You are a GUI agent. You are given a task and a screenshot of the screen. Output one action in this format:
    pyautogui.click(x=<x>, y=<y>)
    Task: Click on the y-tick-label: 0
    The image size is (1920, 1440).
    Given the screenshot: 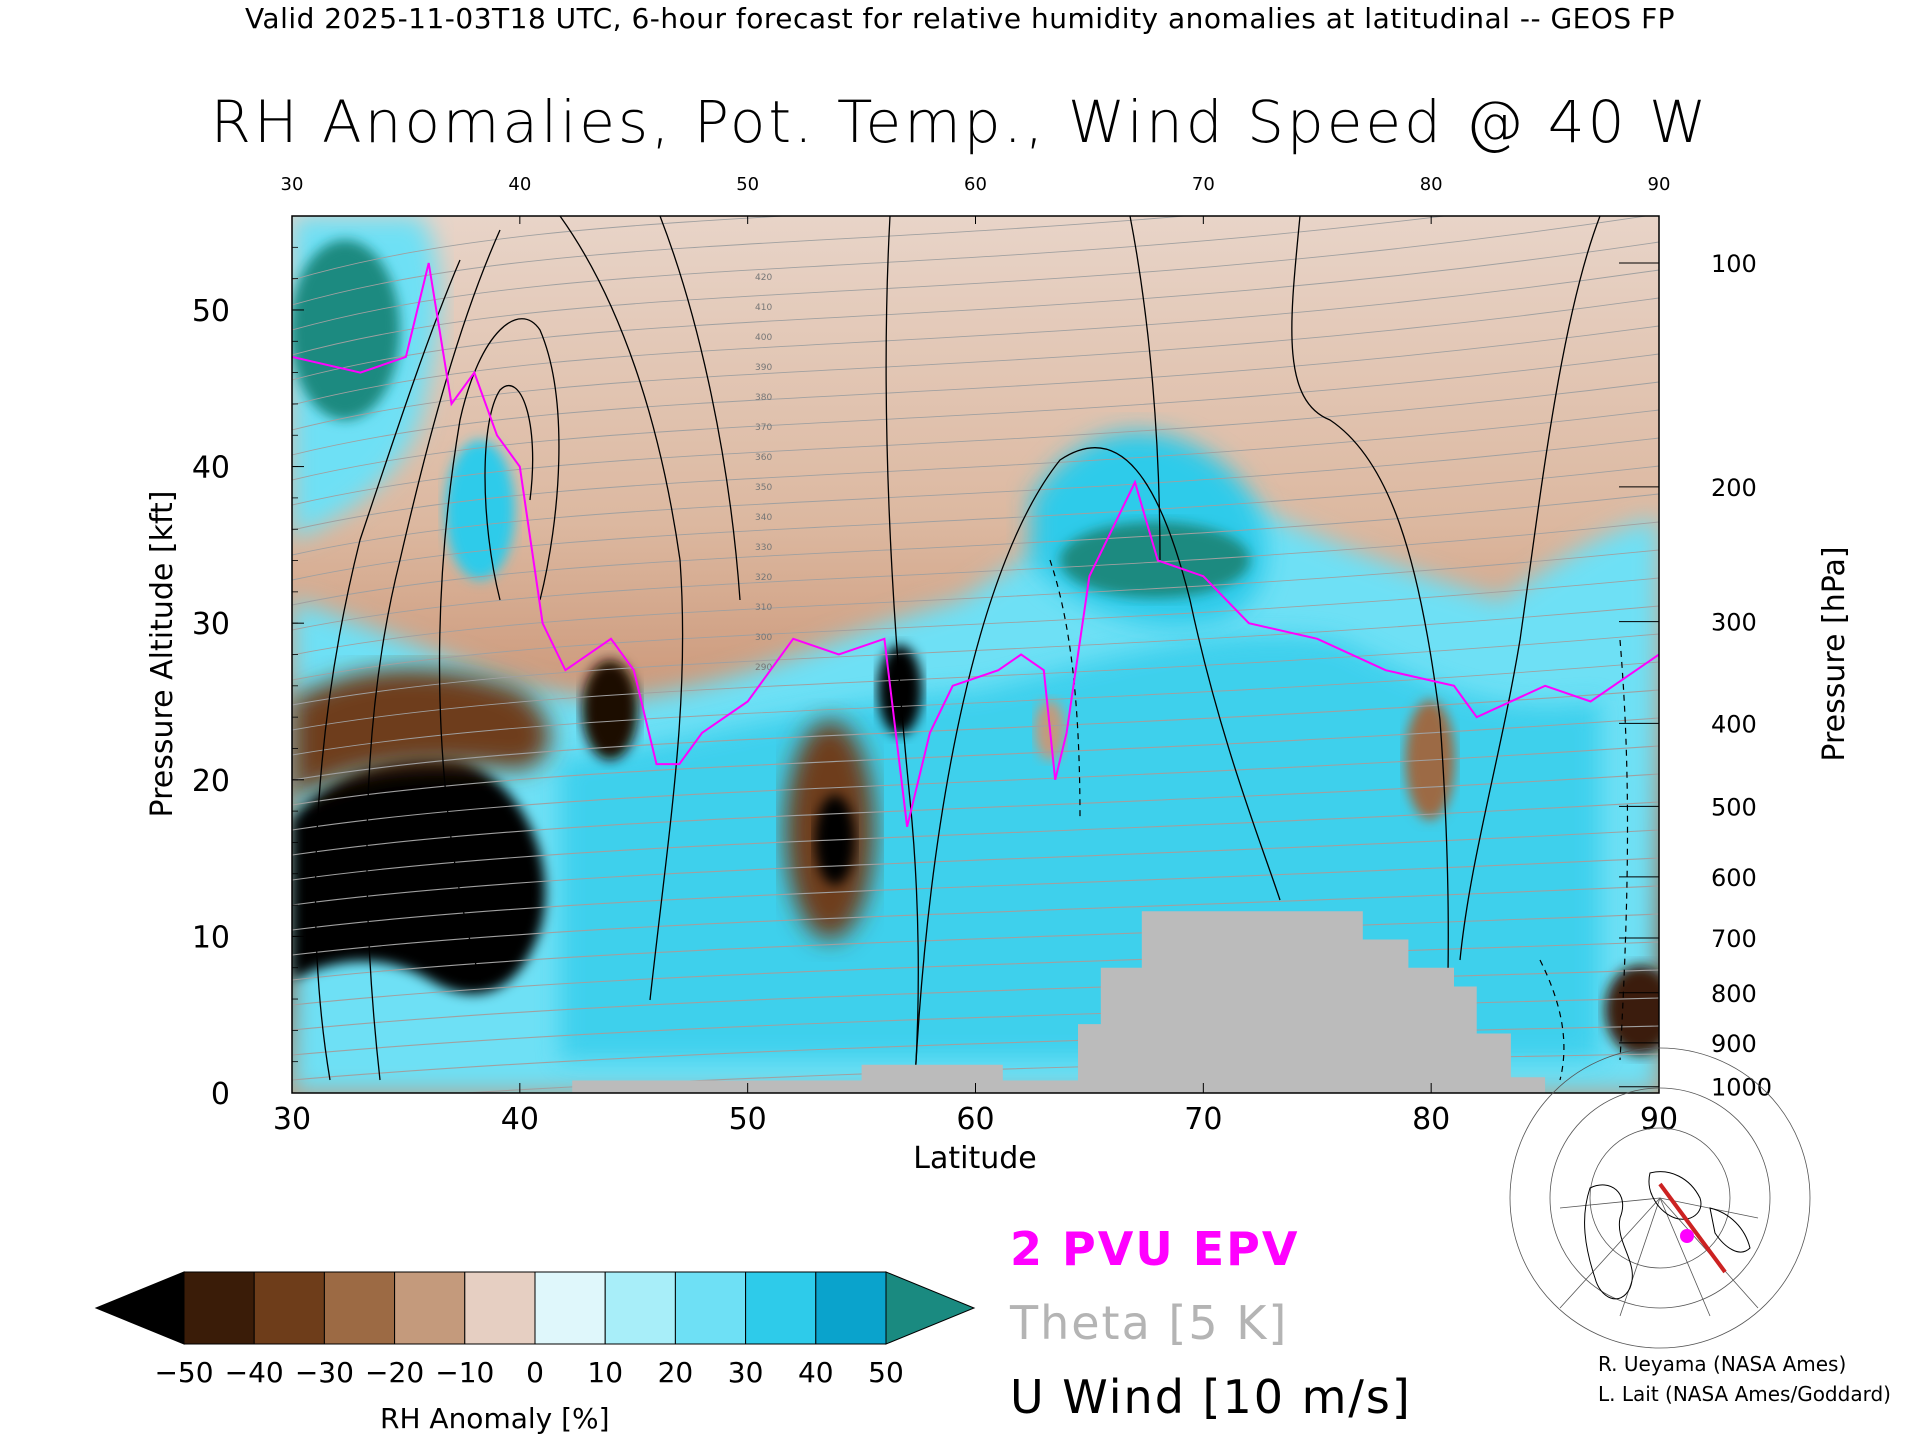 What is the action you would take?
    pyautogui.click(x=220, y=1094)
    